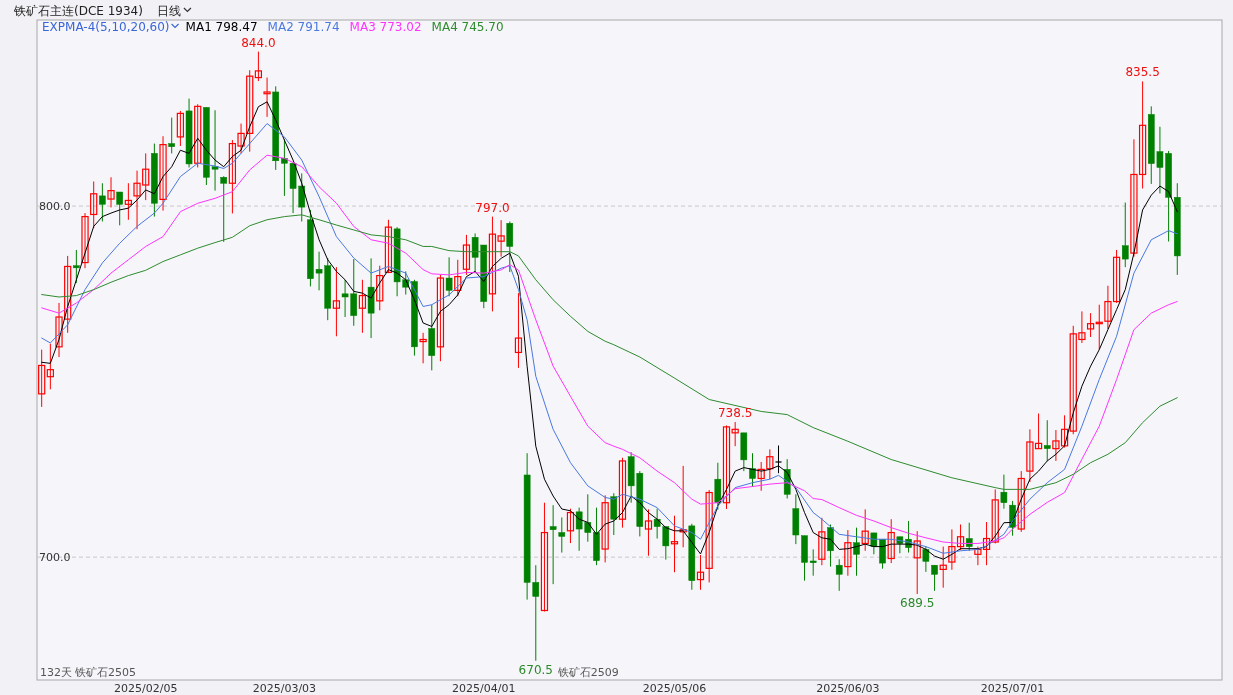 The image size is (1233, 695). What do you see at coordinates (848, 688) in the screenshot?
I see `x-tick-label: 2025/06/03` at bounding box center [848, 688].